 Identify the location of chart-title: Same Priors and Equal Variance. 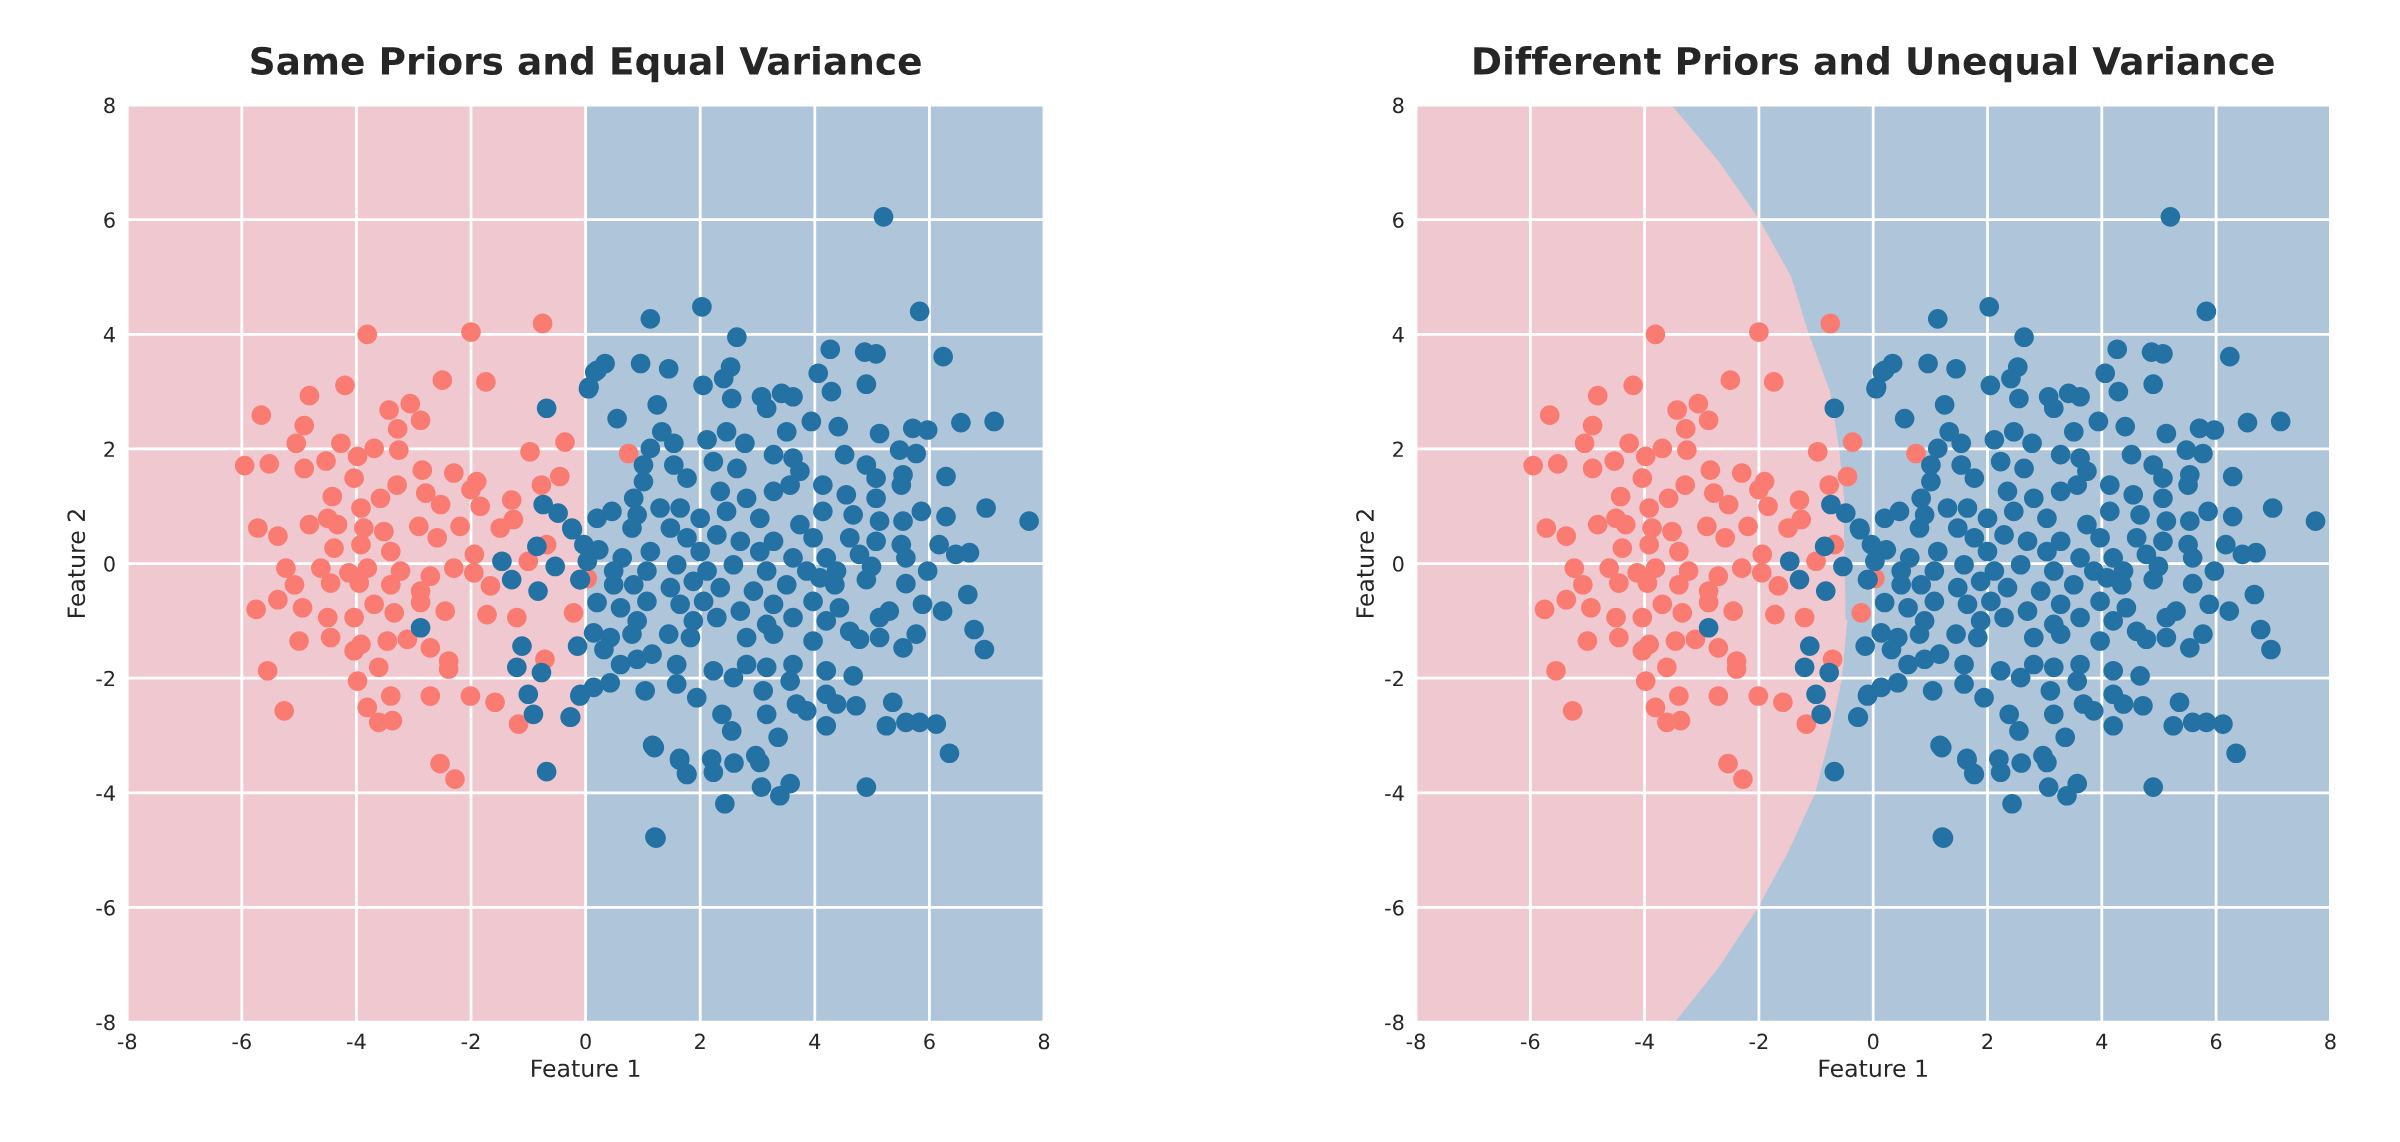
(586, 64).